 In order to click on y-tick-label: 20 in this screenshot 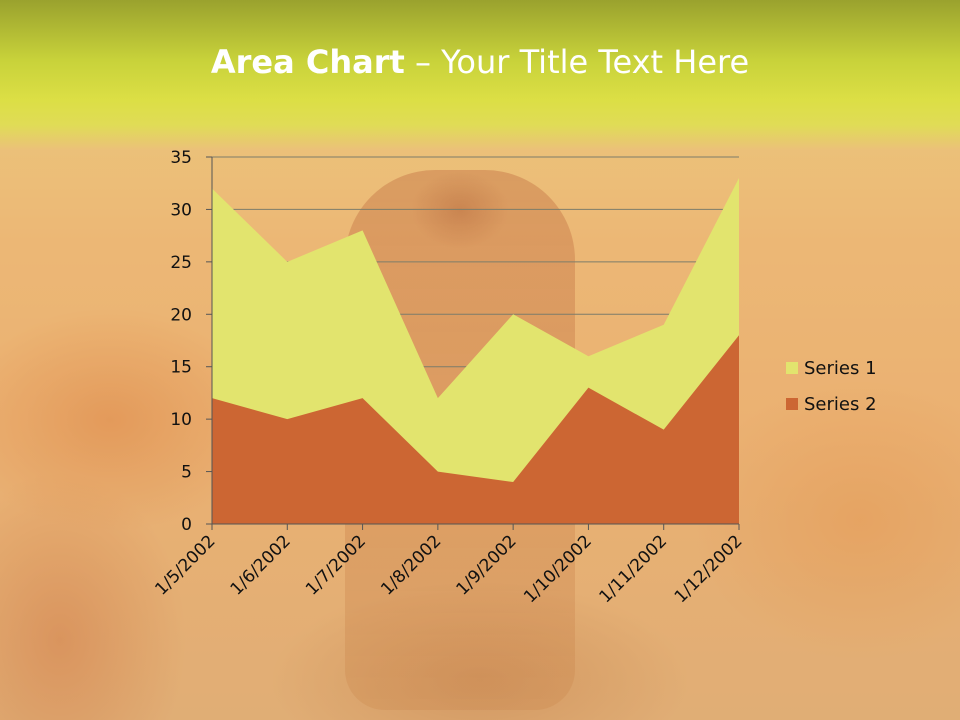, I will do `click(181, 315)`.